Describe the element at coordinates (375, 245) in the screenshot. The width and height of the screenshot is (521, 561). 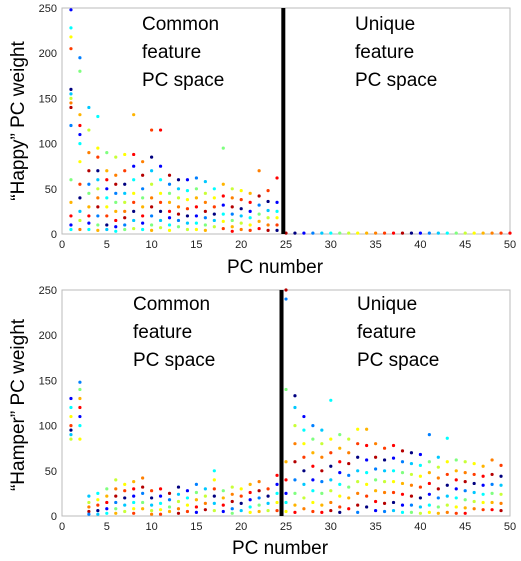
I see `x-tick-label: 35` at that location.